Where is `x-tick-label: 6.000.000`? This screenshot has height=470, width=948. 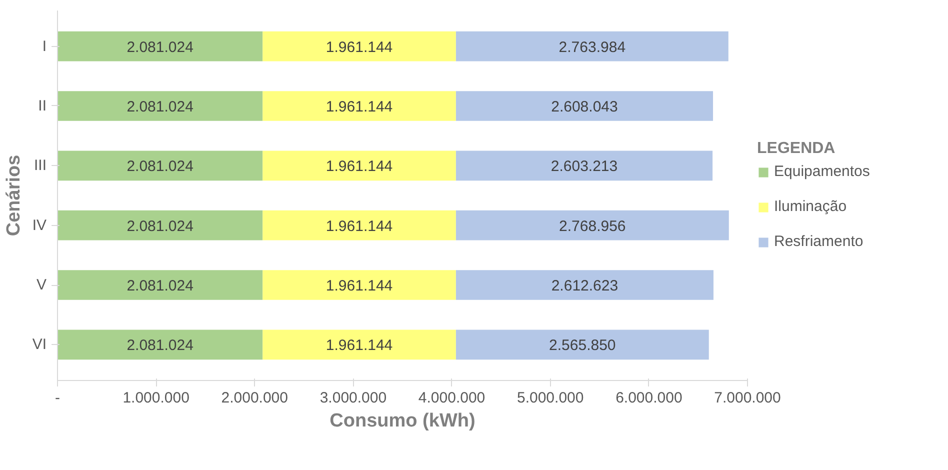 x-tick-label: 6.000.000 is located at coordinates (649, 398).